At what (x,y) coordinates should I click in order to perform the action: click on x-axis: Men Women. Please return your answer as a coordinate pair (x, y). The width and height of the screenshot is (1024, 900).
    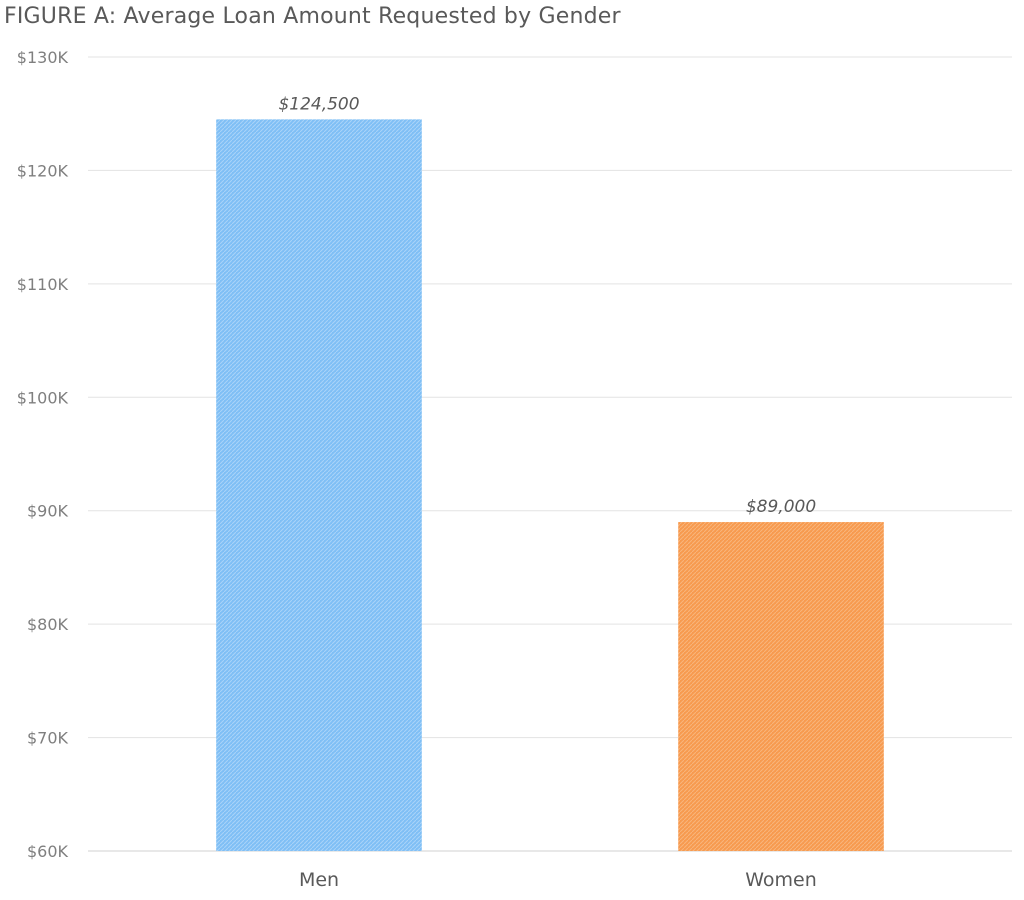
    Looking at the image, I should click on (558, 880).